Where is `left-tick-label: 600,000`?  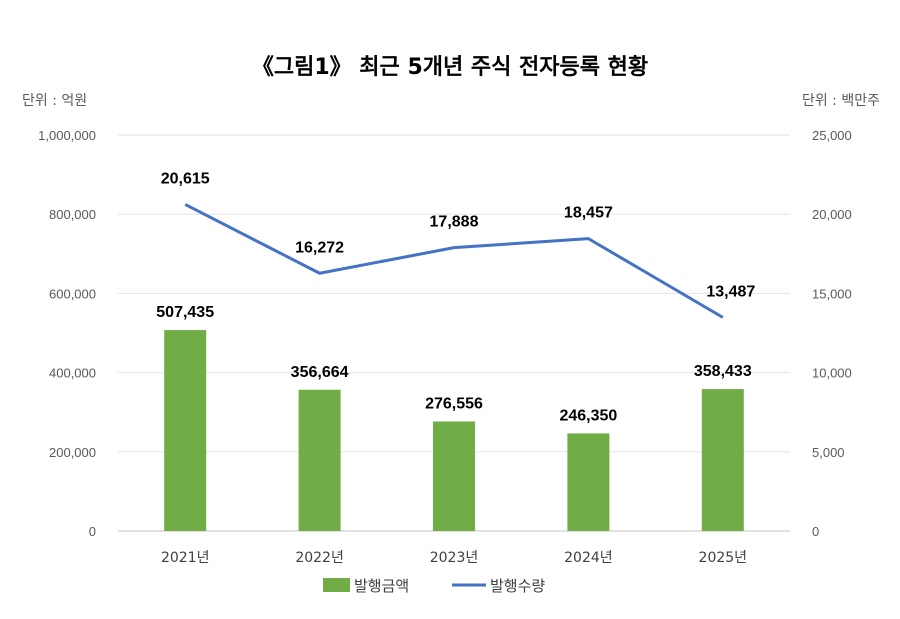 left-tick-label: 600,000 is located at coordinates (72, 293).